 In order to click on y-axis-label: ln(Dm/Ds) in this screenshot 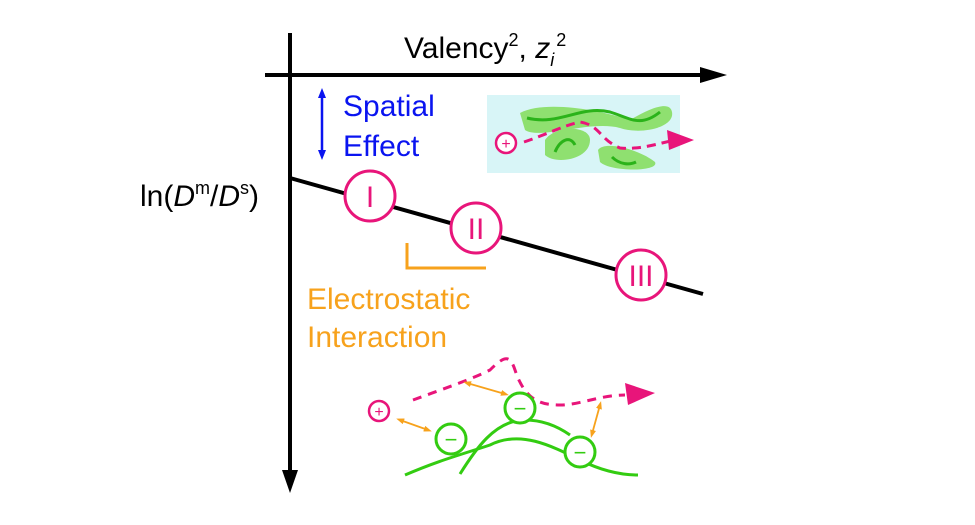, I will do `click(199, 195)`.